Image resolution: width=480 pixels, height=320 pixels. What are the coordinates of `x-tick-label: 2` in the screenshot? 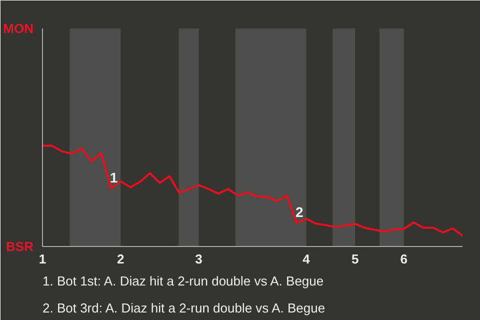 It's located at (120, 259).